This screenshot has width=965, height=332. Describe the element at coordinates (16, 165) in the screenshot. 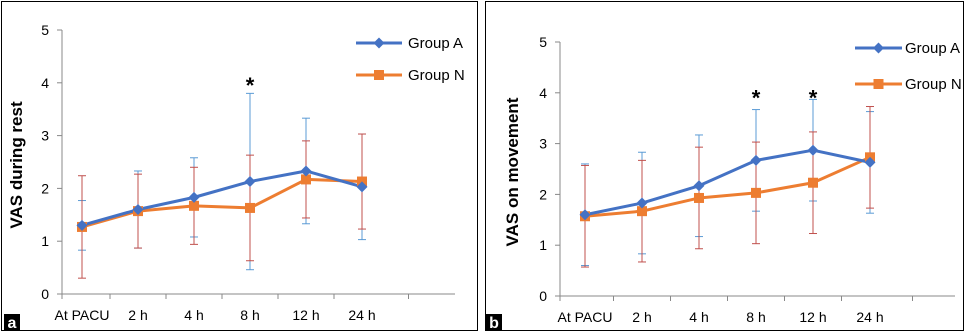

I see `y-axis-title: VAS during rest` at that location.